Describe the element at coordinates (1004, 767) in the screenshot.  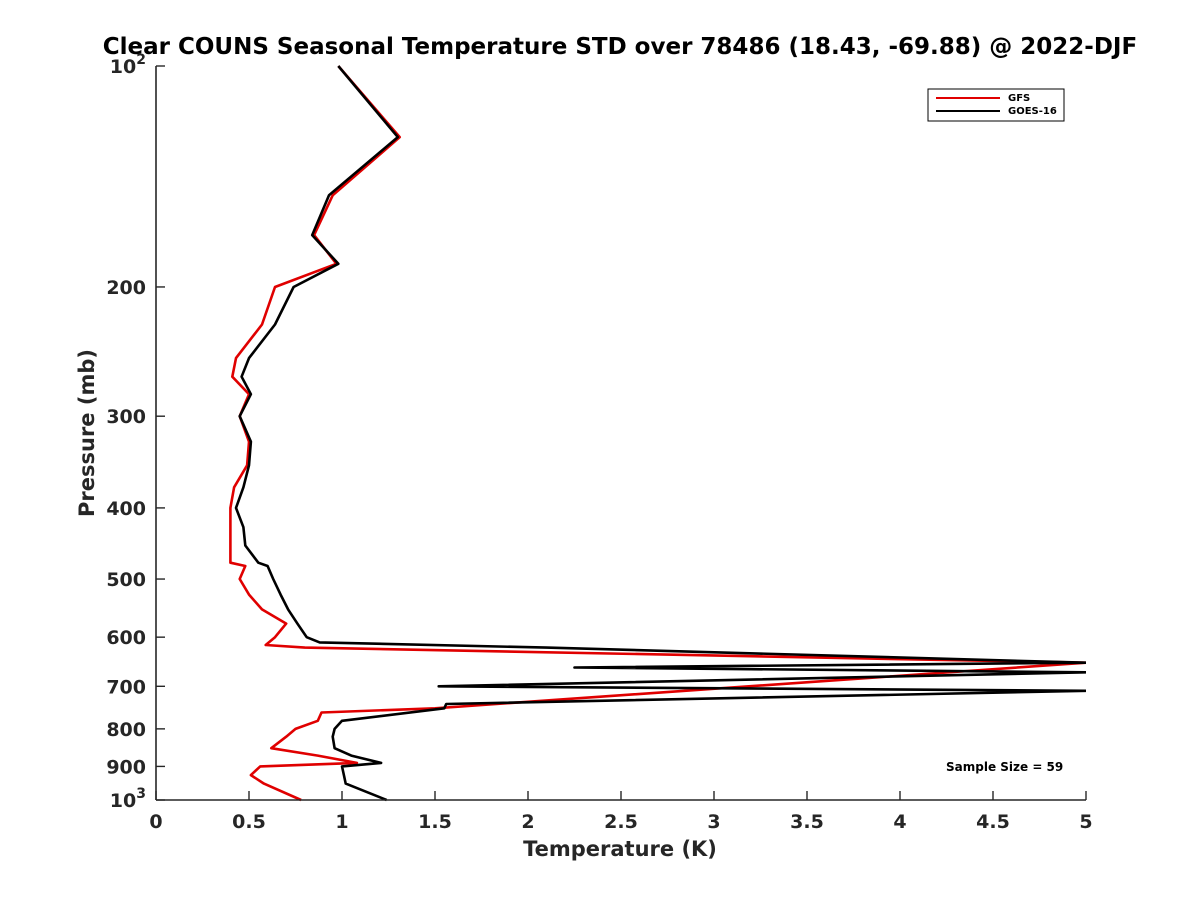
I see `sample-size-annotation: Sample Size = 59` at that location.